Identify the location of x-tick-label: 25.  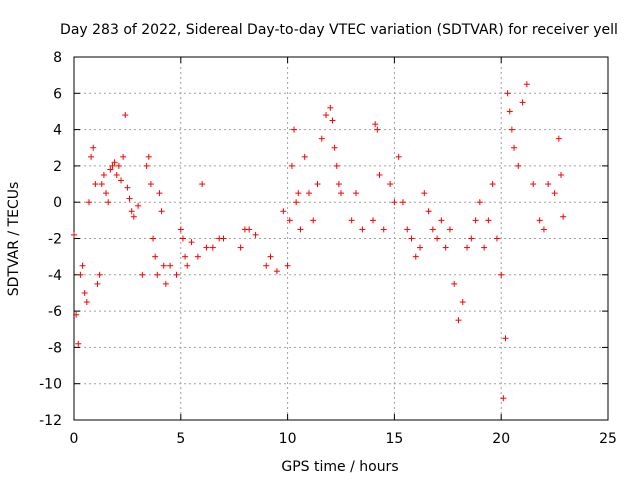
(608, 439).